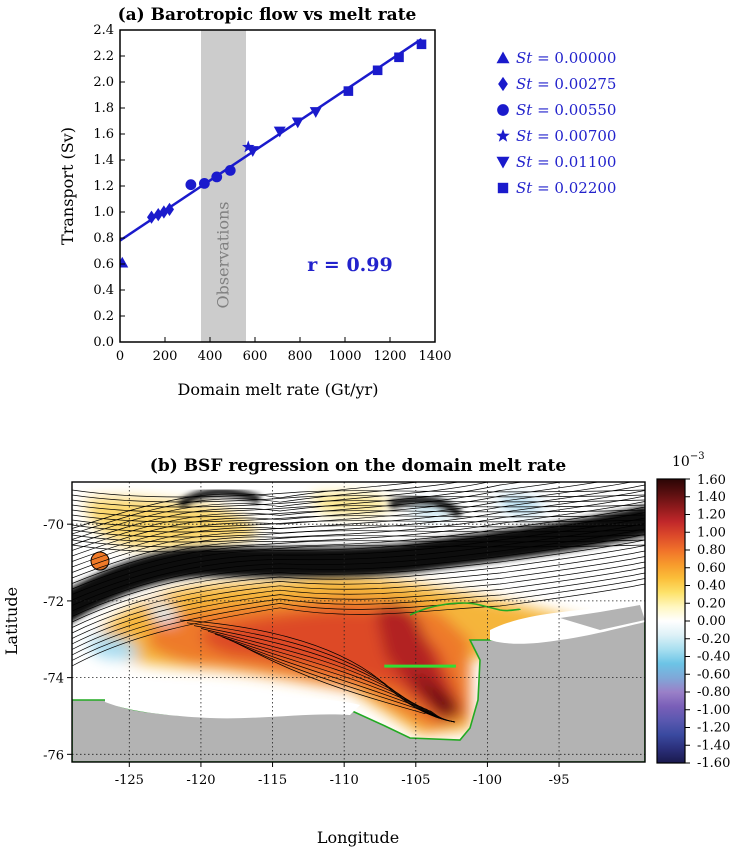 This screenshot has height=854, width=753. Describe the element at coordinates (57, 640) in the screenshot. I see `panel-b-y-ticks: -70 -72 -74 -76` at that location.